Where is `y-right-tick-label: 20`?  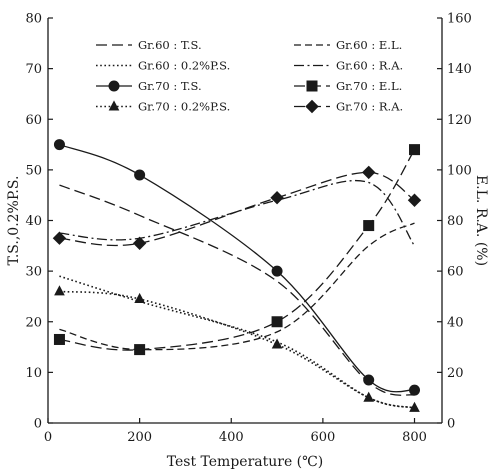
y-right-tick-label: 20 is located at coordinates (455, 373).